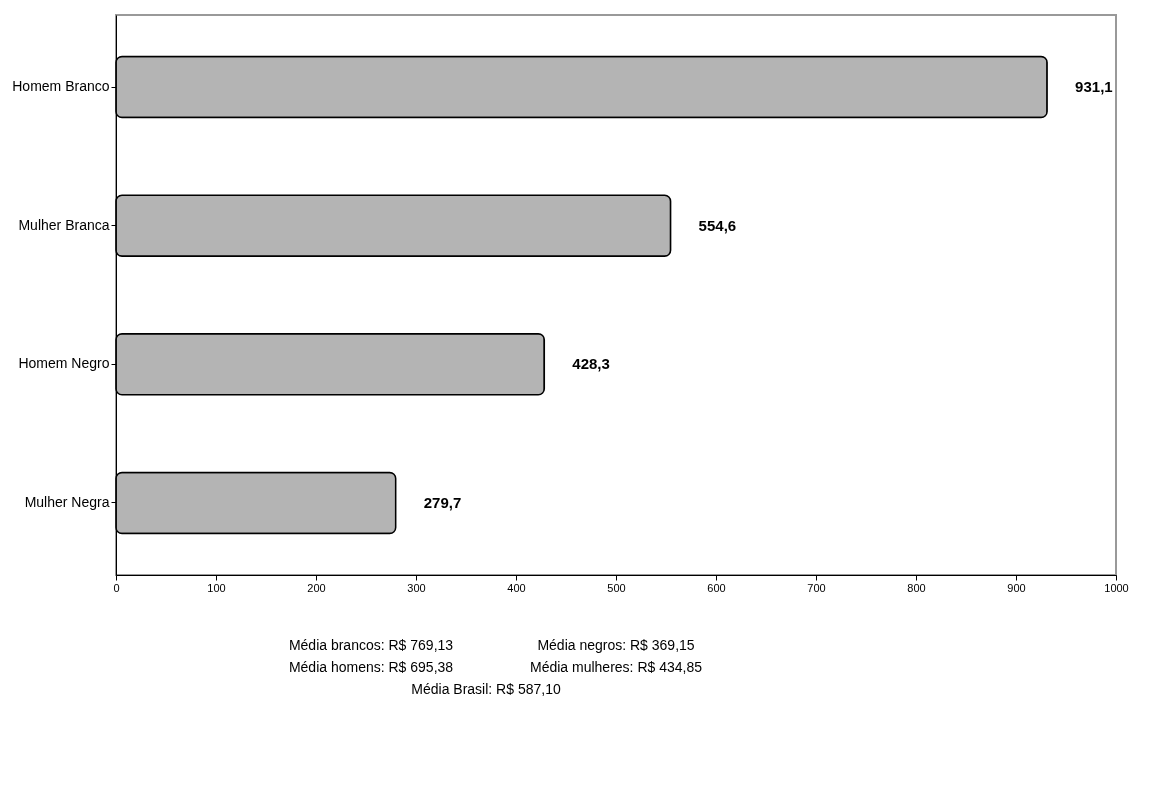 The width and height of the screenshot is (1157, 810). I want to click on x-tick-label: 1000, so click(1116, 587).